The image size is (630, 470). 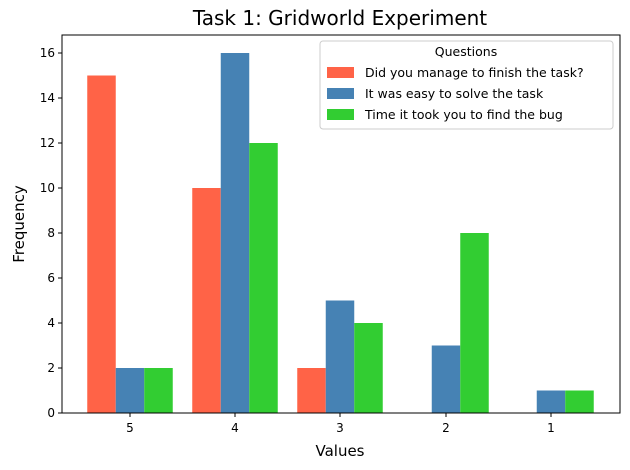 What do you see at coordinates (340, 428) in the screenshot?
I see `x-tick-label: 3` at bounding box center [340, 428].